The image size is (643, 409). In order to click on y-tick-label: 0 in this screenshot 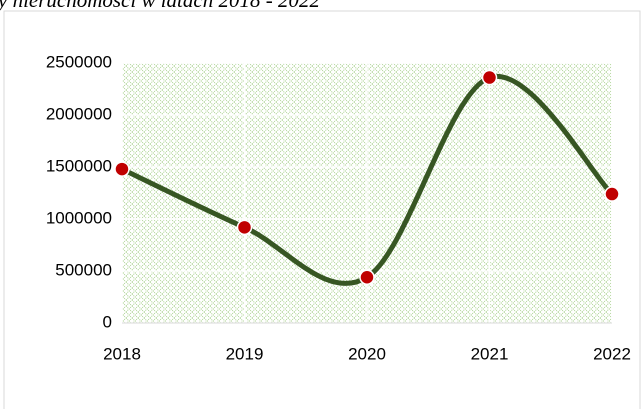, I will do `click(107, 321)`.